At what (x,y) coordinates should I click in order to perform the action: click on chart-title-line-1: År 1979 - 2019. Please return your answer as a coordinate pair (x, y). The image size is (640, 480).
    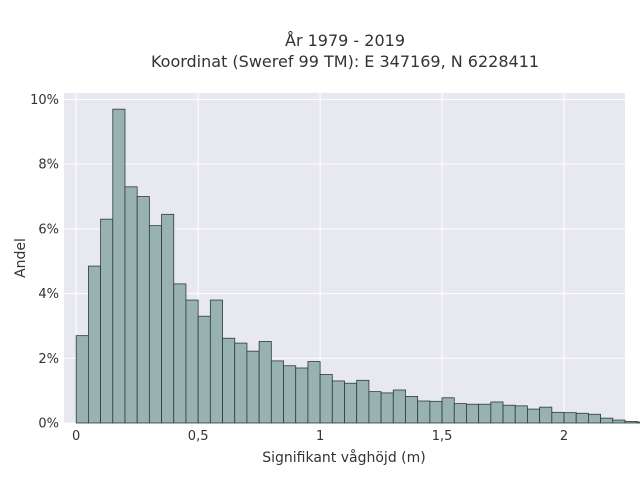
    Looking at the image, I should click on (345, 40).